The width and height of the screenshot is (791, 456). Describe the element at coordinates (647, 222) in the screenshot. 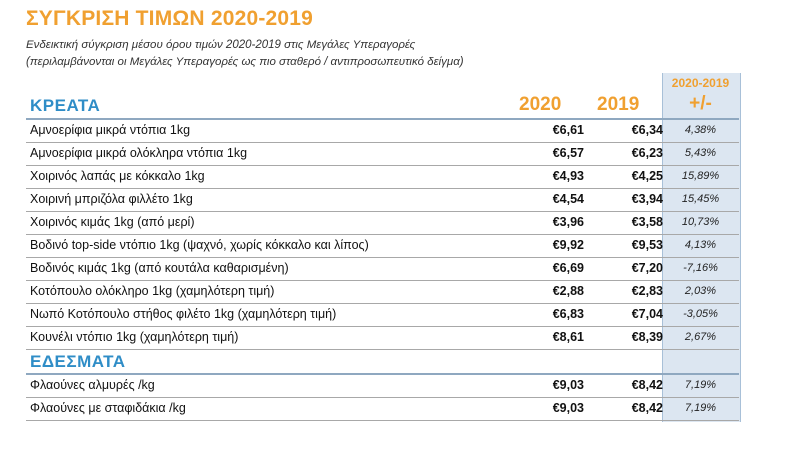

I see `price-2019: €3,58` at that location.